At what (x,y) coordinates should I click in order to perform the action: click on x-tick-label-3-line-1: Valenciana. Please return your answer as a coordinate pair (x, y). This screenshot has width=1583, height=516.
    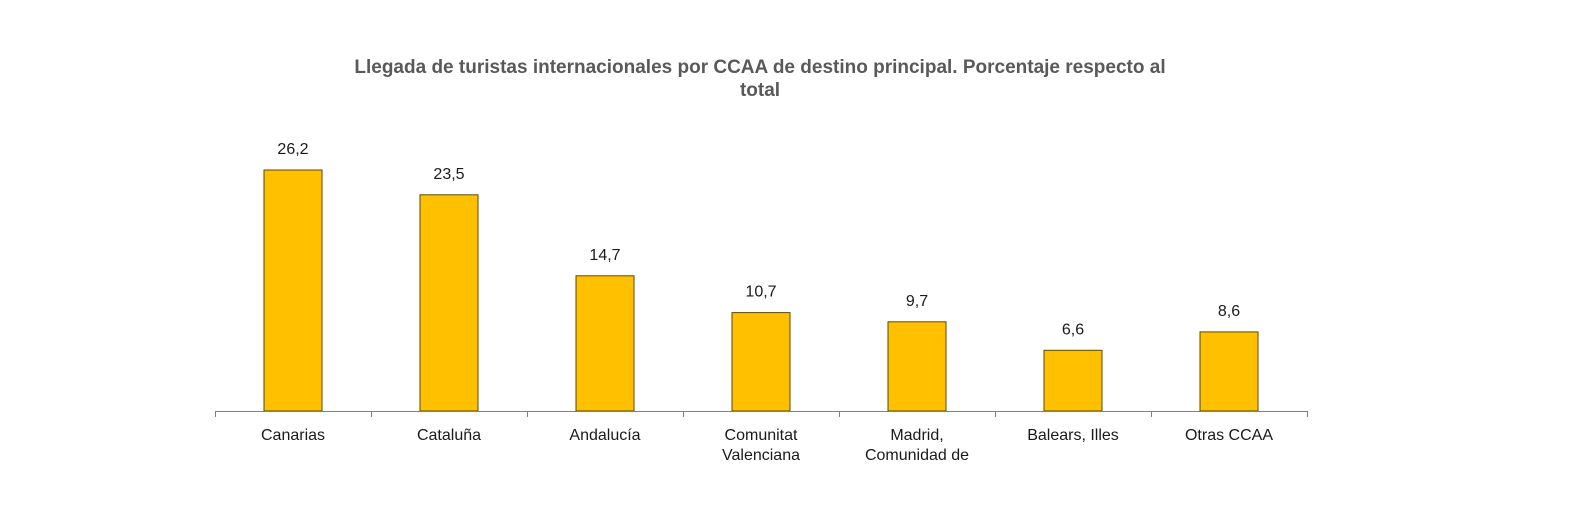
    Looking at the image, I should click on (761, 455).